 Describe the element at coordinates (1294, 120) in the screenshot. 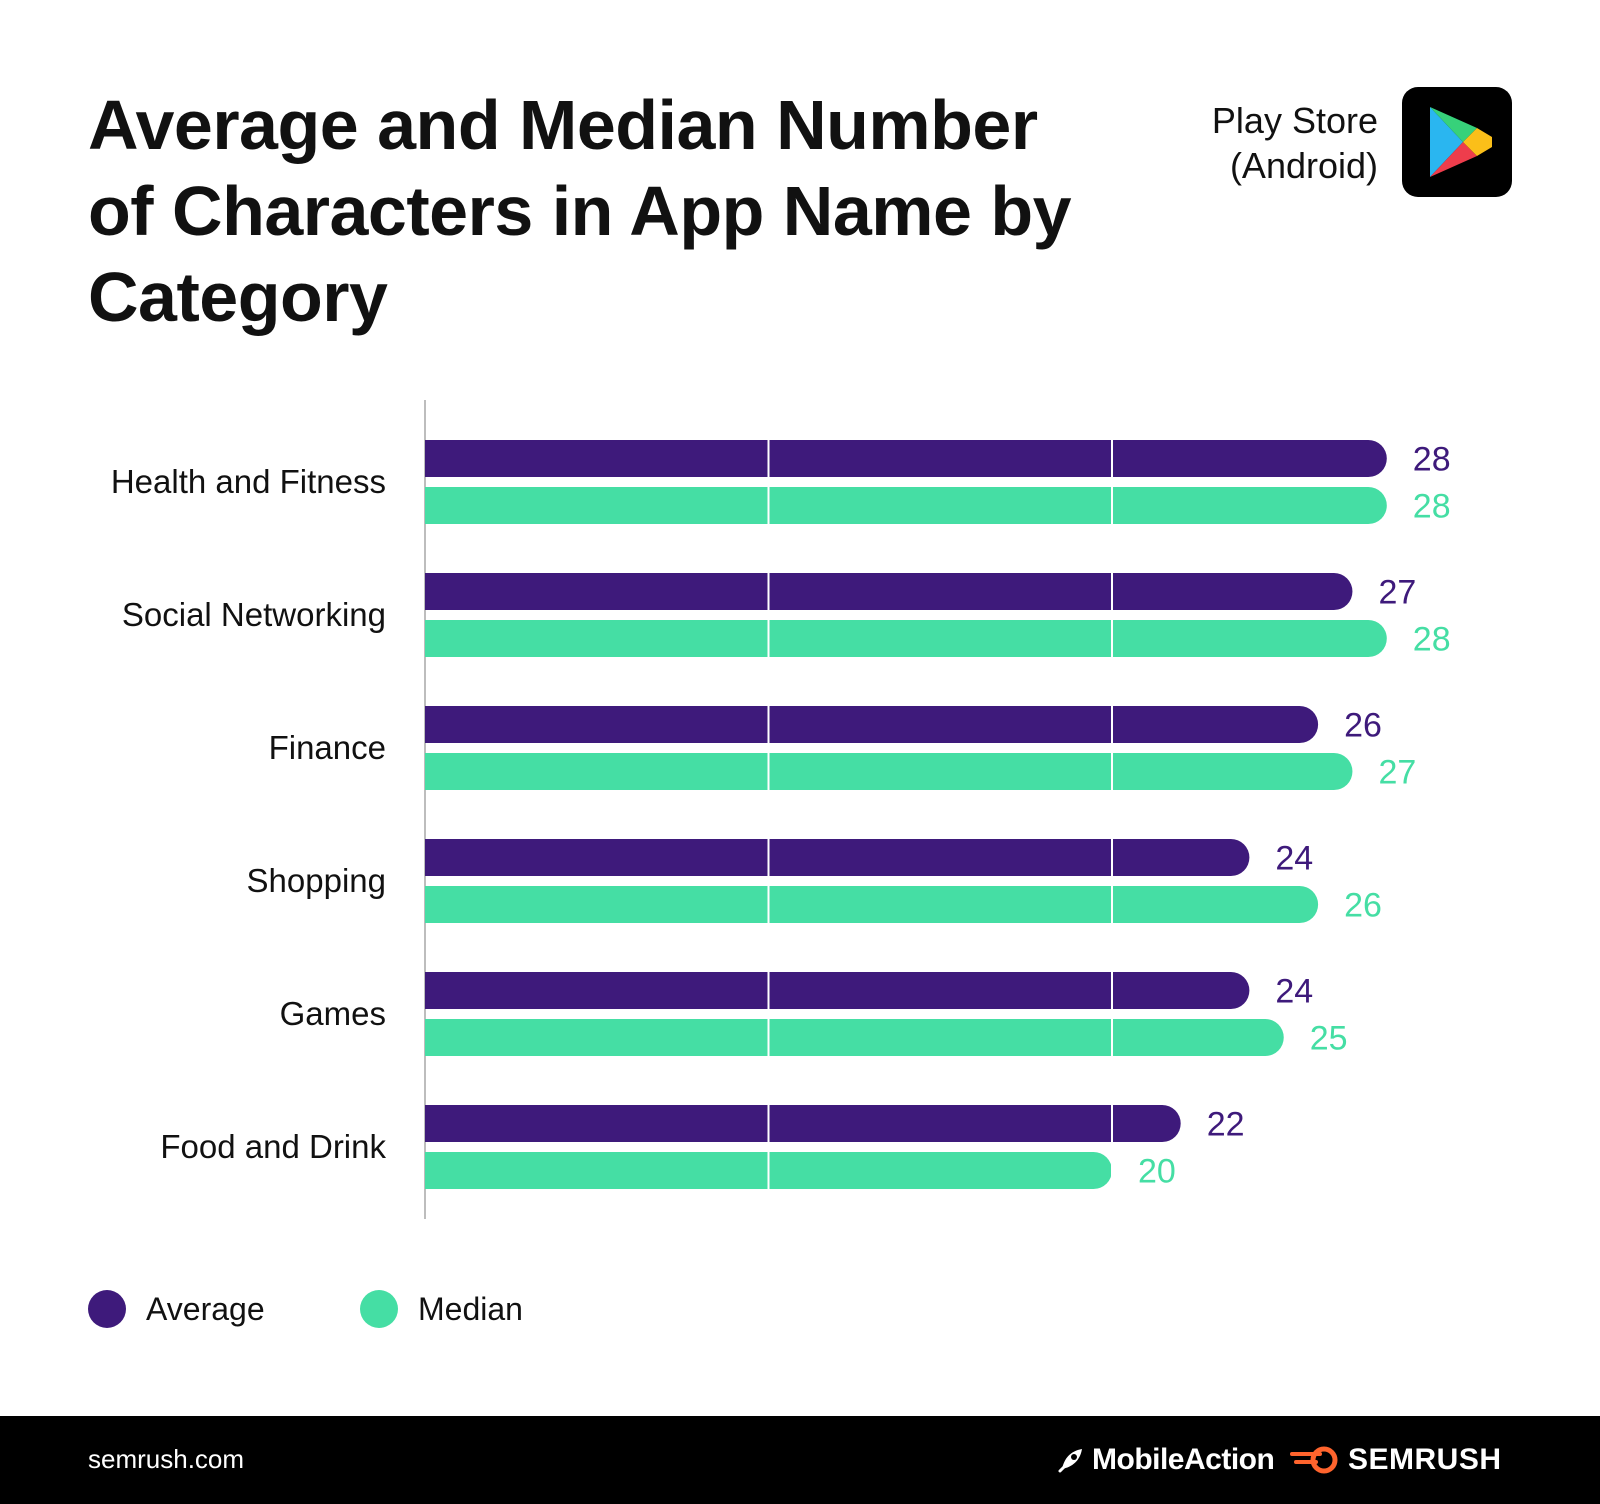

I see `platform-name: Play Store` at that location.